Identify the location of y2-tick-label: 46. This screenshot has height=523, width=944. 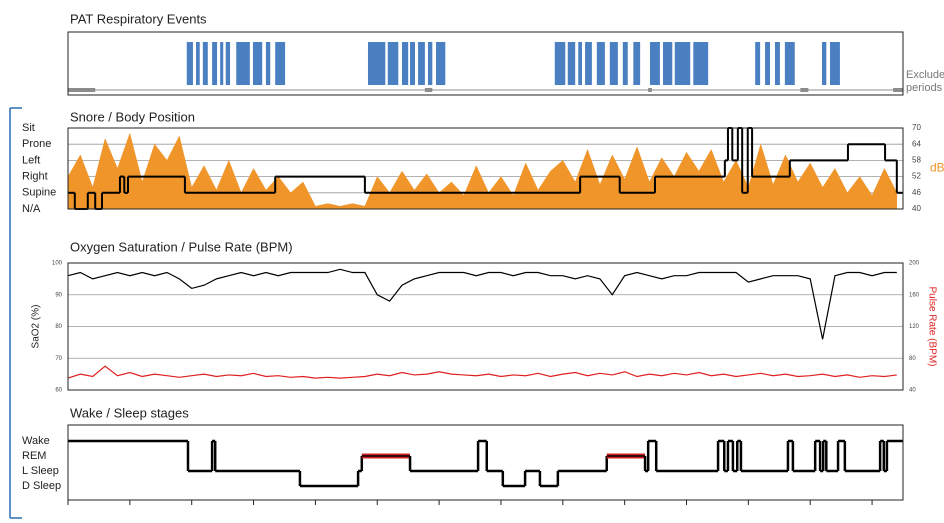
(916, 192).